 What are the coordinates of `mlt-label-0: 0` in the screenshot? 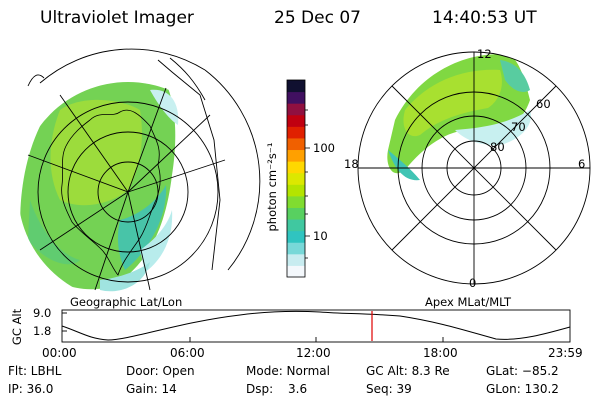 It's located at (473, 283).